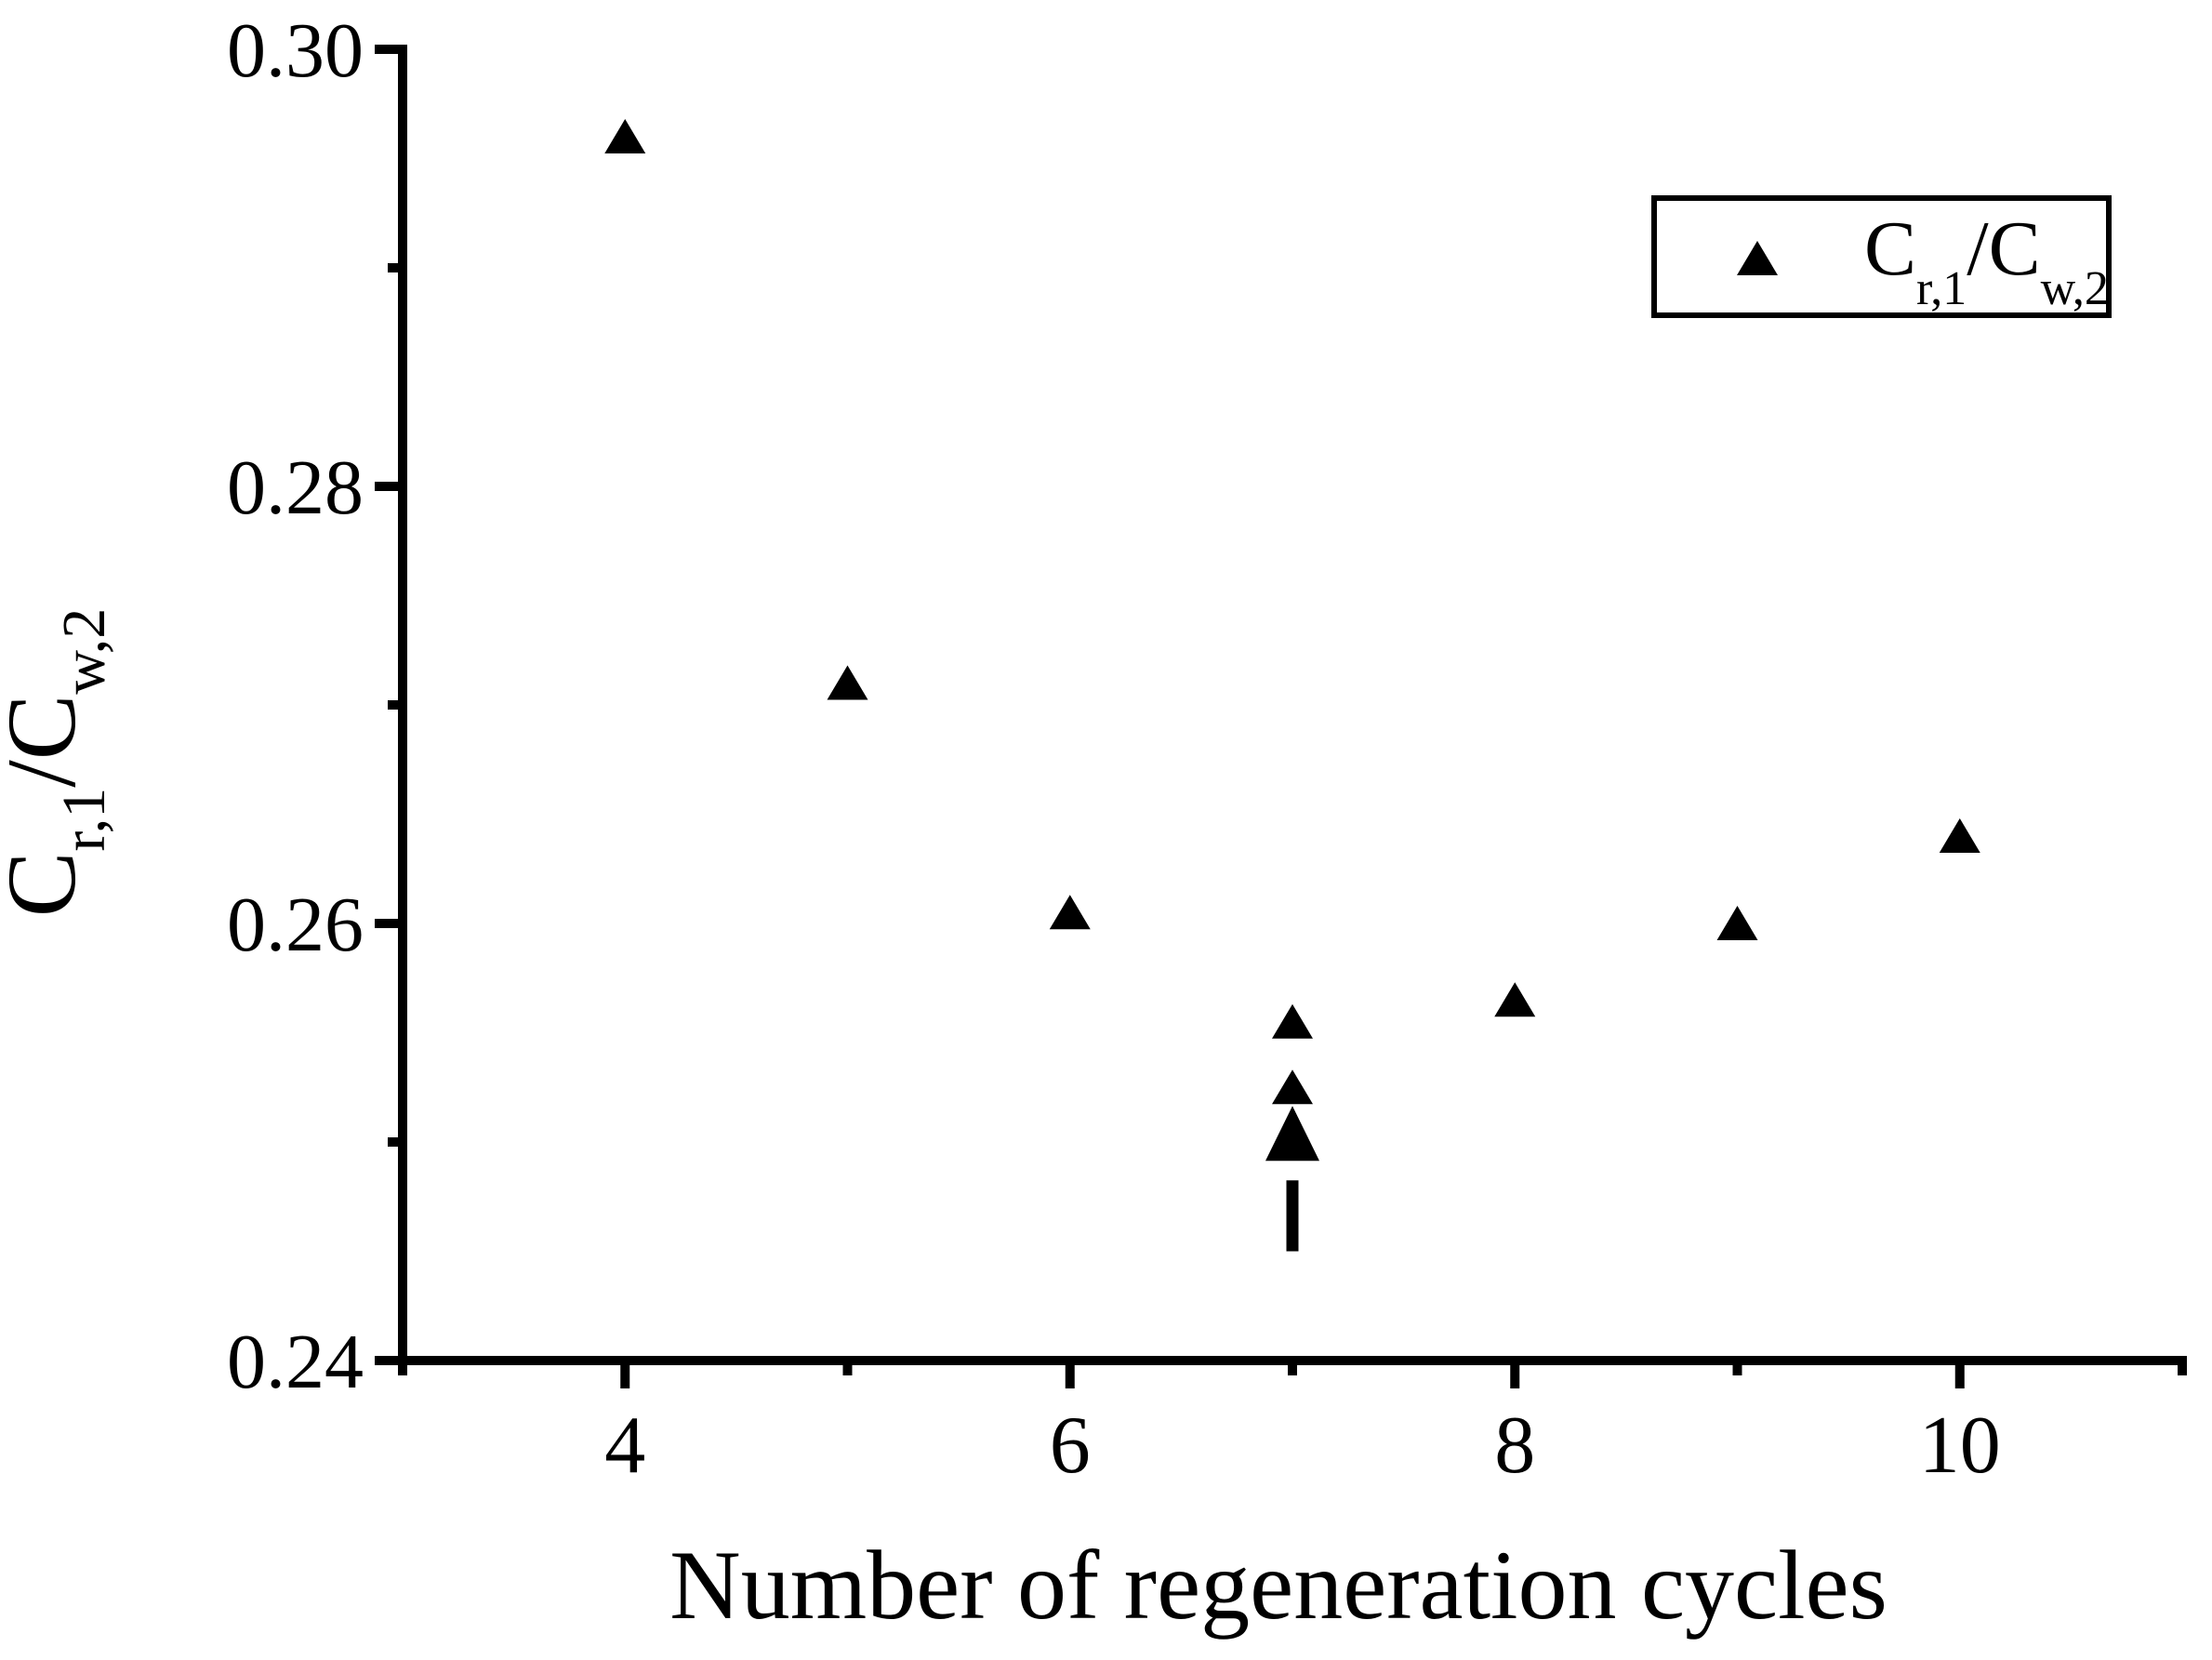  Describe the element at coordinates (624, 1446) in the screenshot. I see `x-tick-label: 4` at that location.